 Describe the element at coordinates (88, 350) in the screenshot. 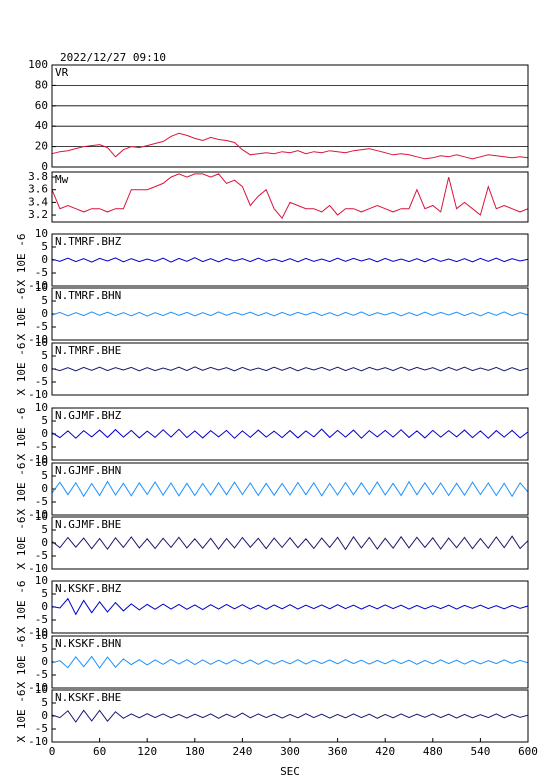

I see `panel-title: N.TMRF.BHE` at that location.